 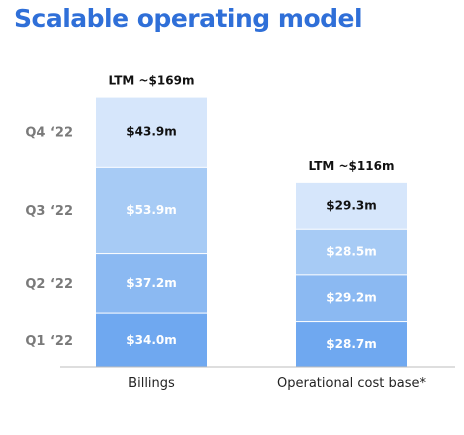 I want to click on data-label-4-2: $29.3m, so click(x=351, y=205).